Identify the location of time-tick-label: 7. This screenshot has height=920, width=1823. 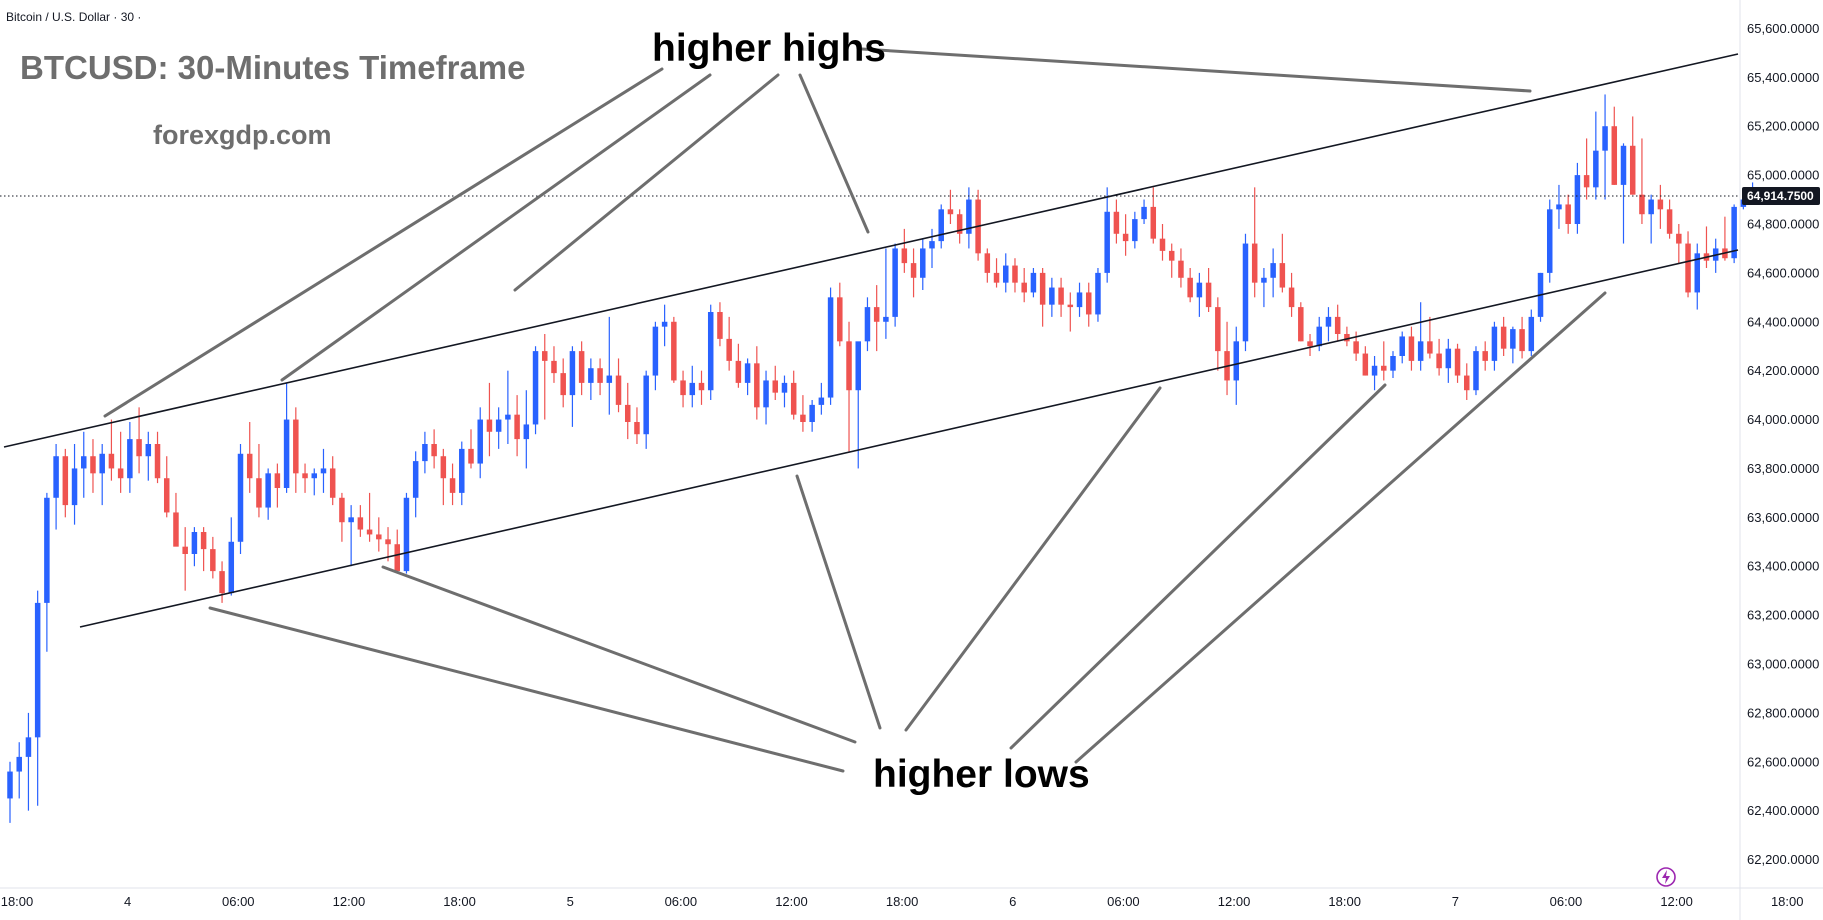
(1455, 901).